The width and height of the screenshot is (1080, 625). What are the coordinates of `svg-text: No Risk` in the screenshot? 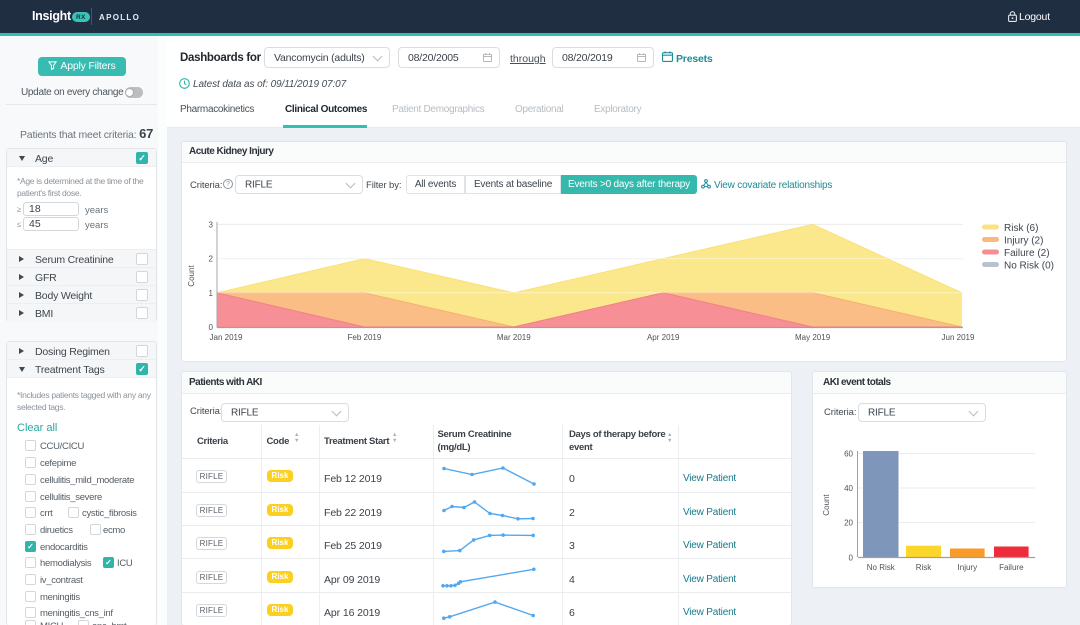 It's located at (881, 567).